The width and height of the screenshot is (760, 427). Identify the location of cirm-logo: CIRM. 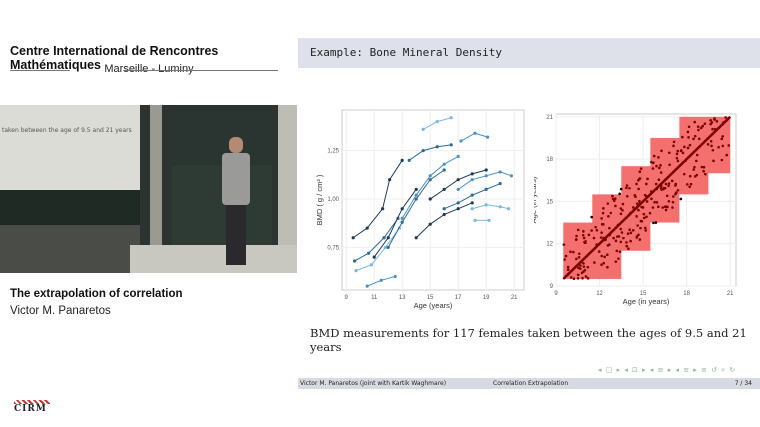
(32, 407).